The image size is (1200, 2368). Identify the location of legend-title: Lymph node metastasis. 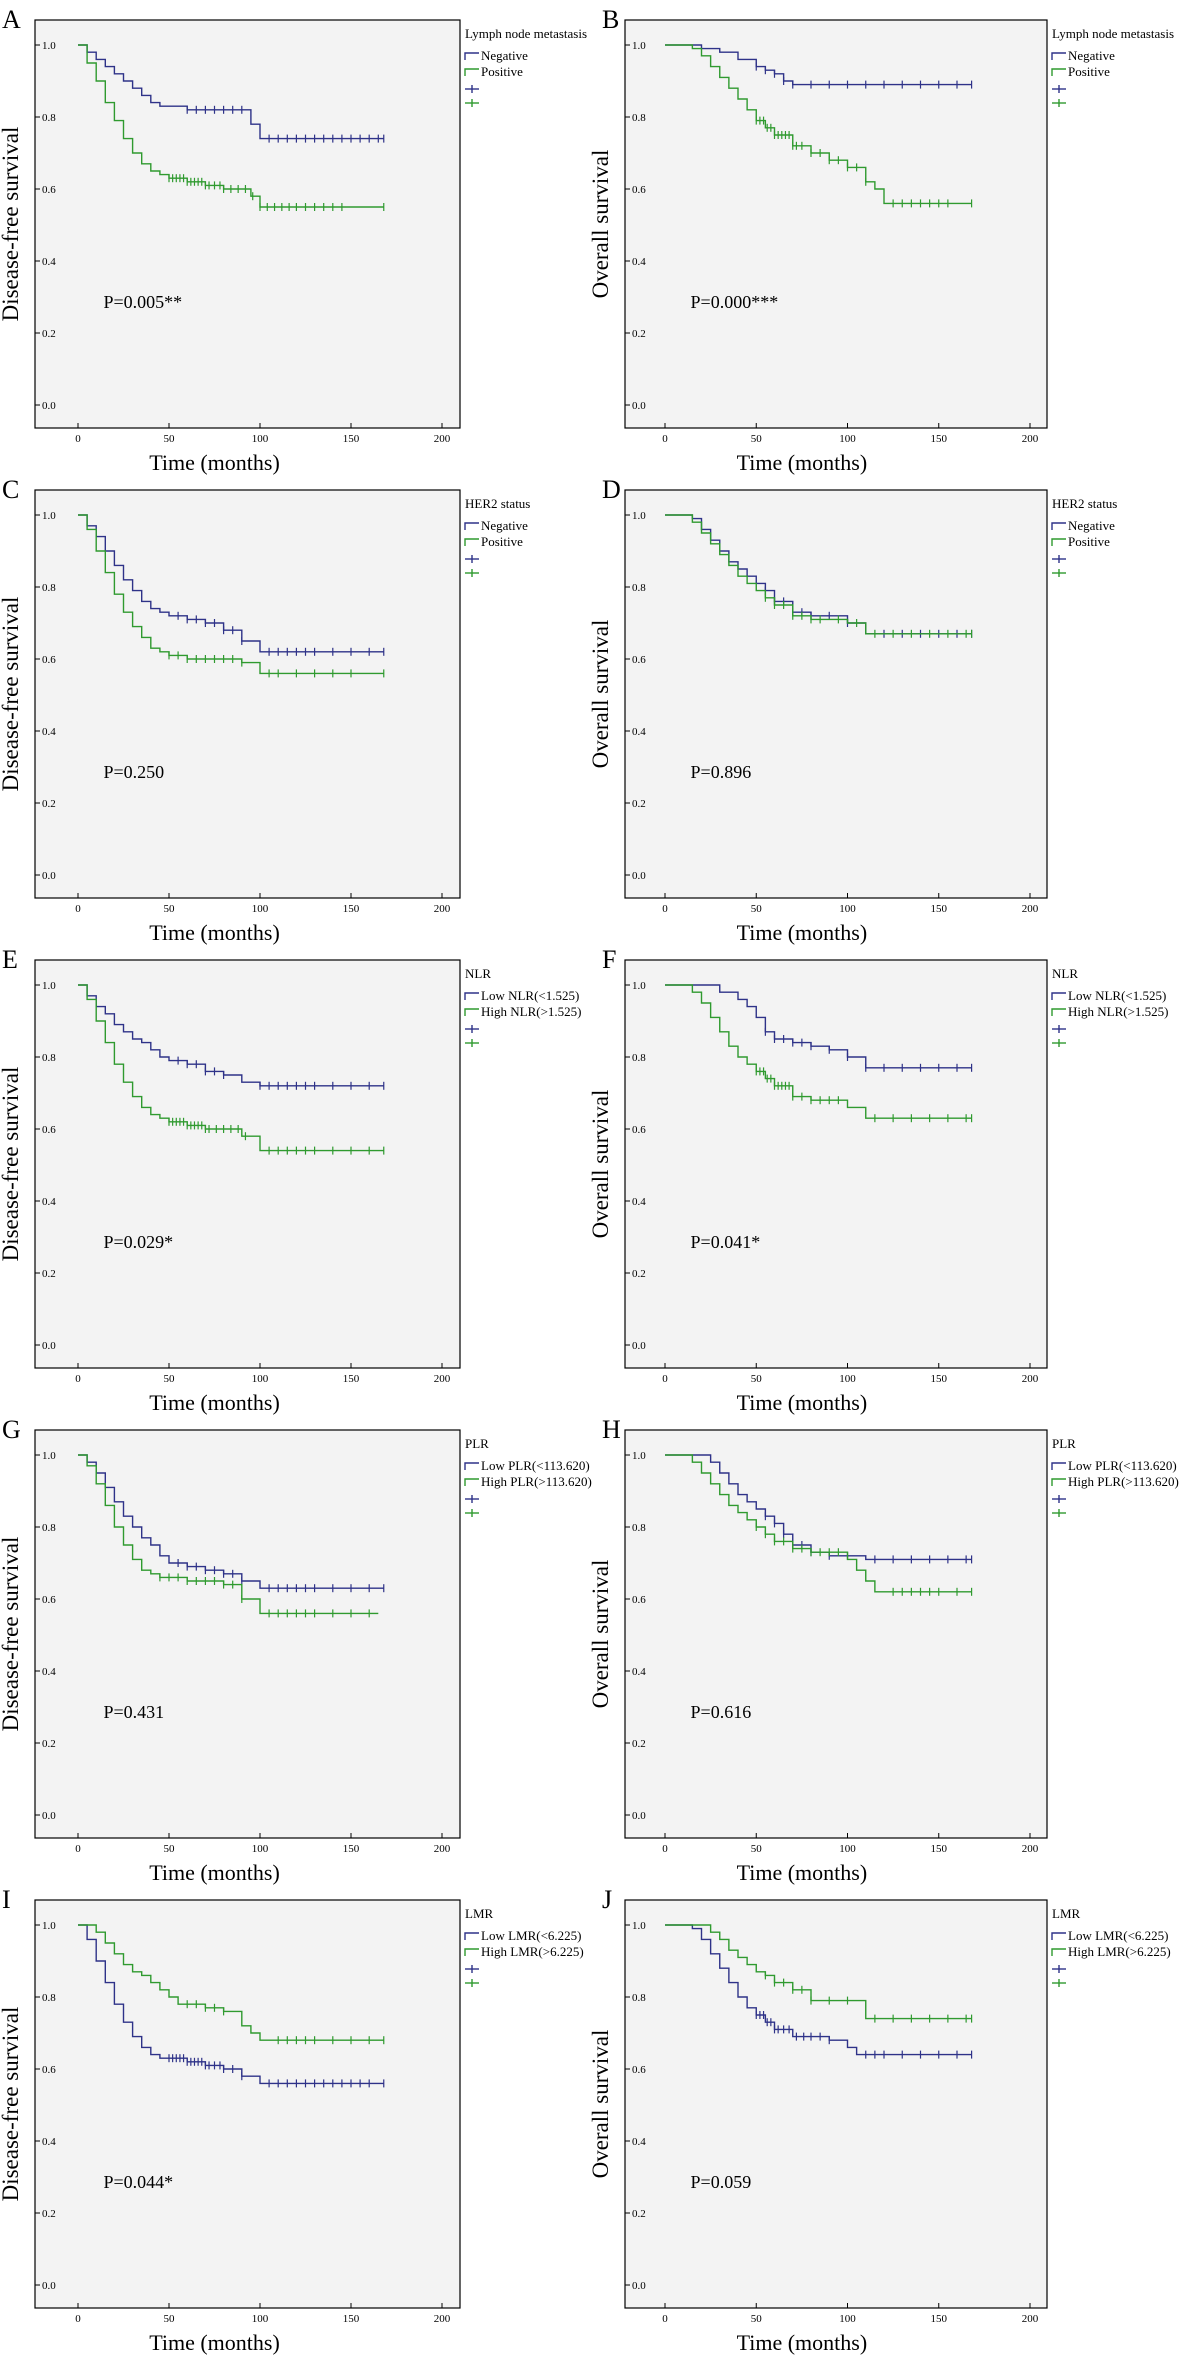
(1113, 33).